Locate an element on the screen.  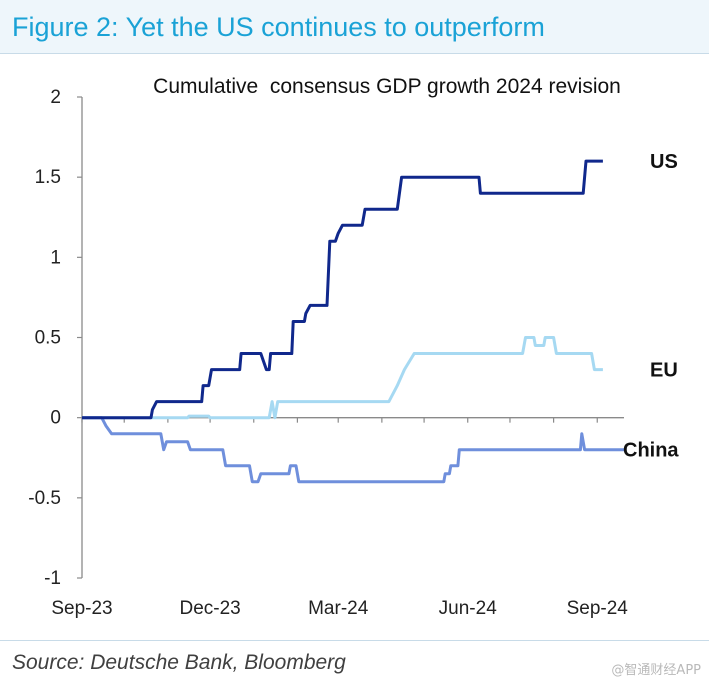
series-line-china is located at coordinates (353, 450).